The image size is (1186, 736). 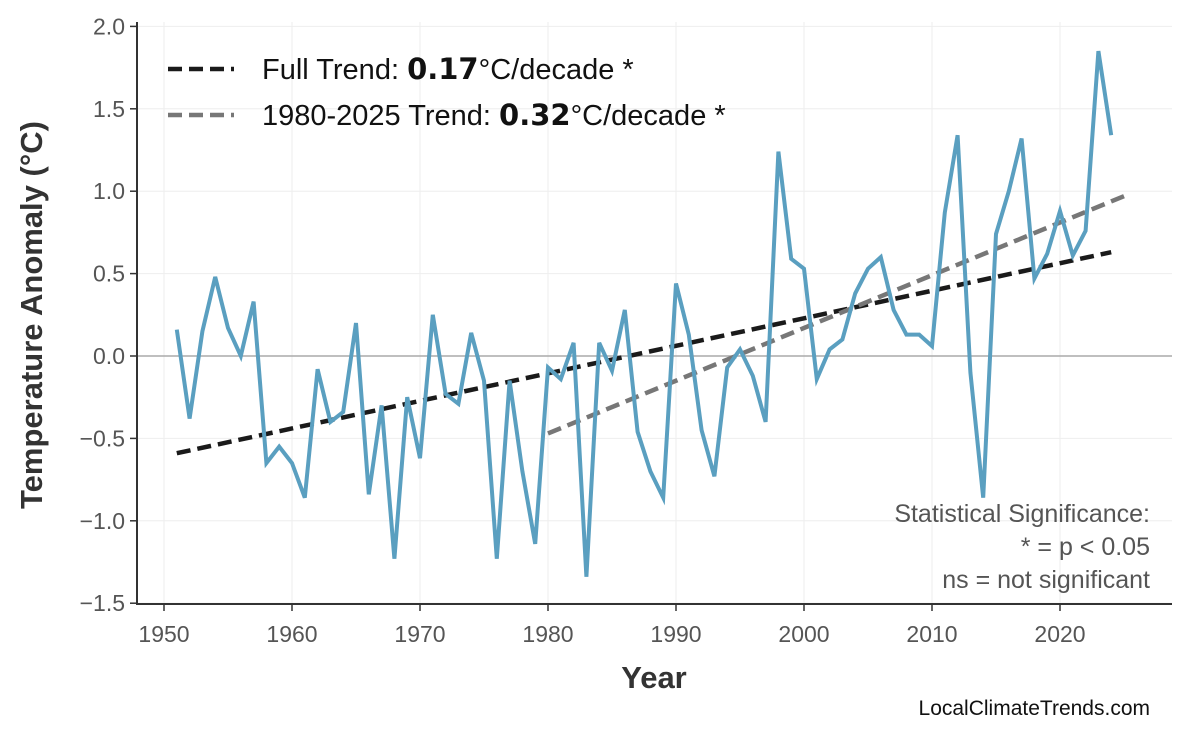 I want to click on x-axis-label: Year, so click(x=654, y=677).